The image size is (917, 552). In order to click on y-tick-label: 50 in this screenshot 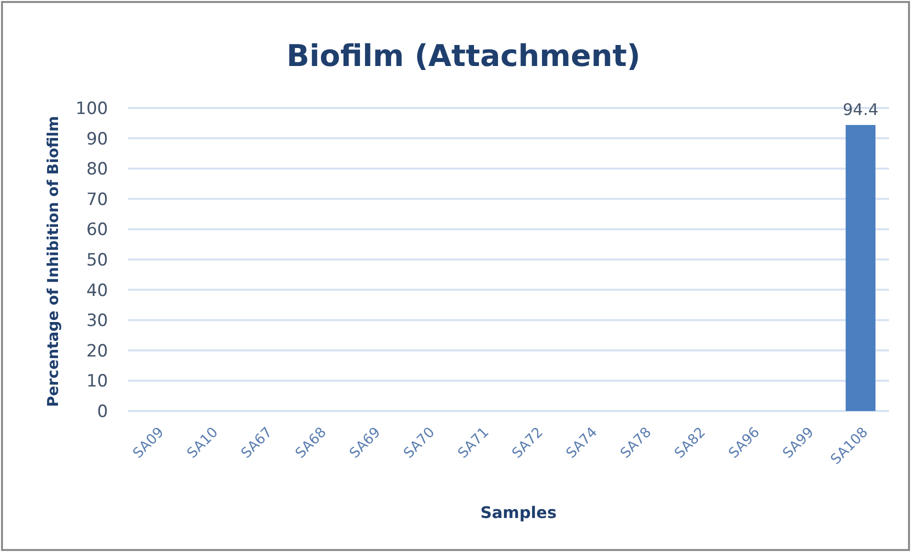, I will do `click(97, 260)`.